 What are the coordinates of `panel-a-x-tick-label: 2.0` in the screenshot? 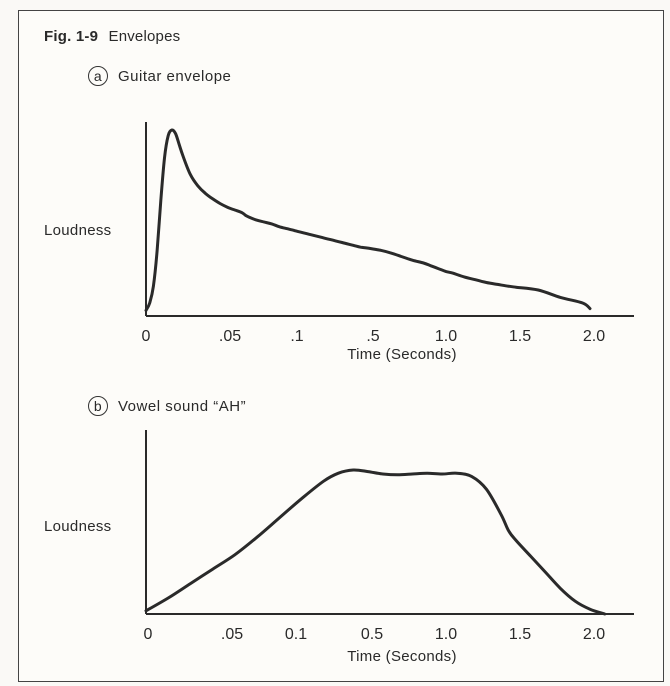 It's located at (594, 336).